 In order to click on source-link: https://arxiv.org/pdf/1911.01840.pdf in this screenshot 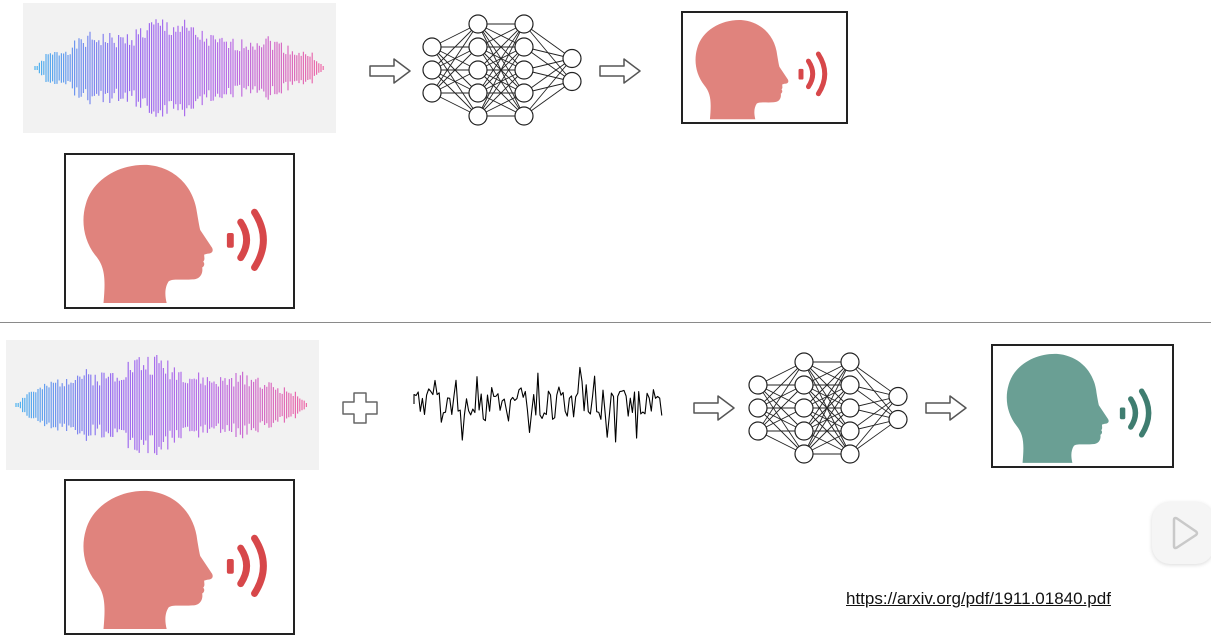, I will do `click(978, 598)`.